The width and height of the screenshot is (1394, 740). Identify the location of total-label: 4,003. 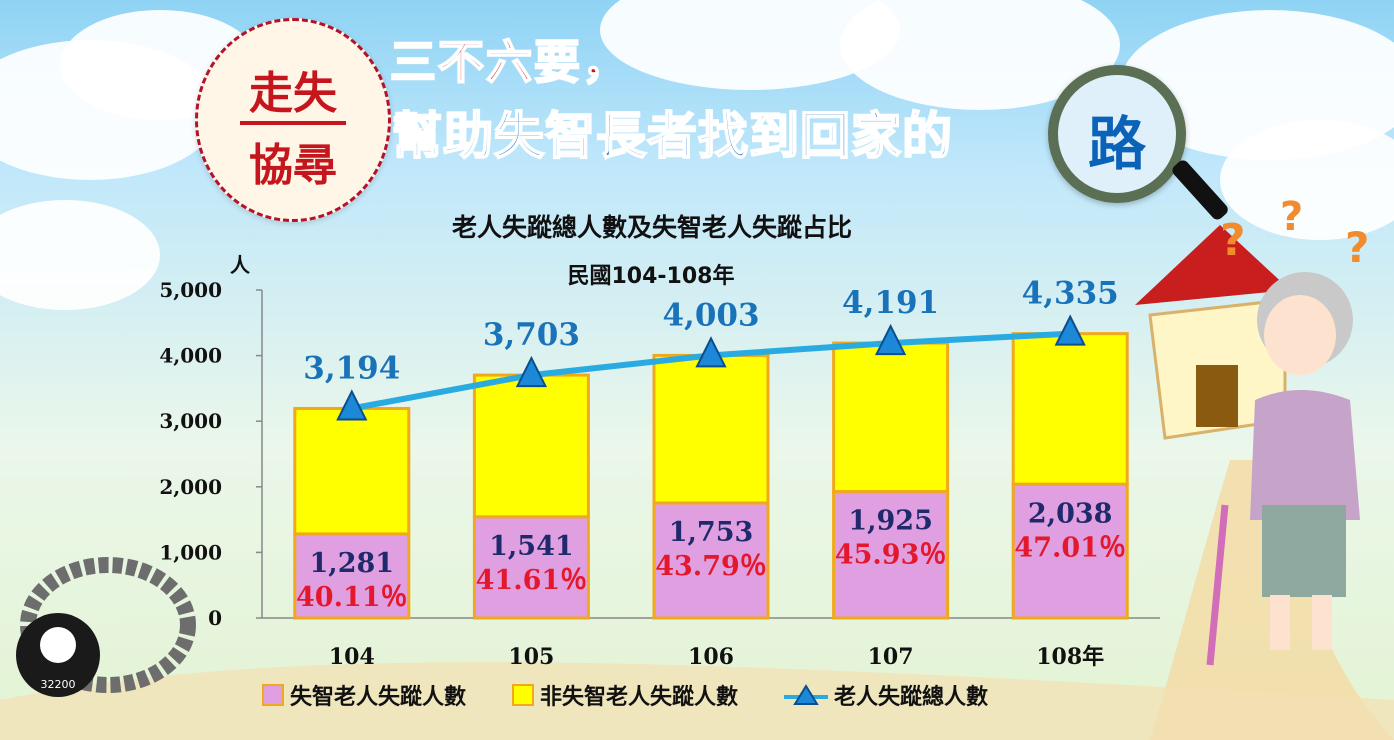
(710, 315).